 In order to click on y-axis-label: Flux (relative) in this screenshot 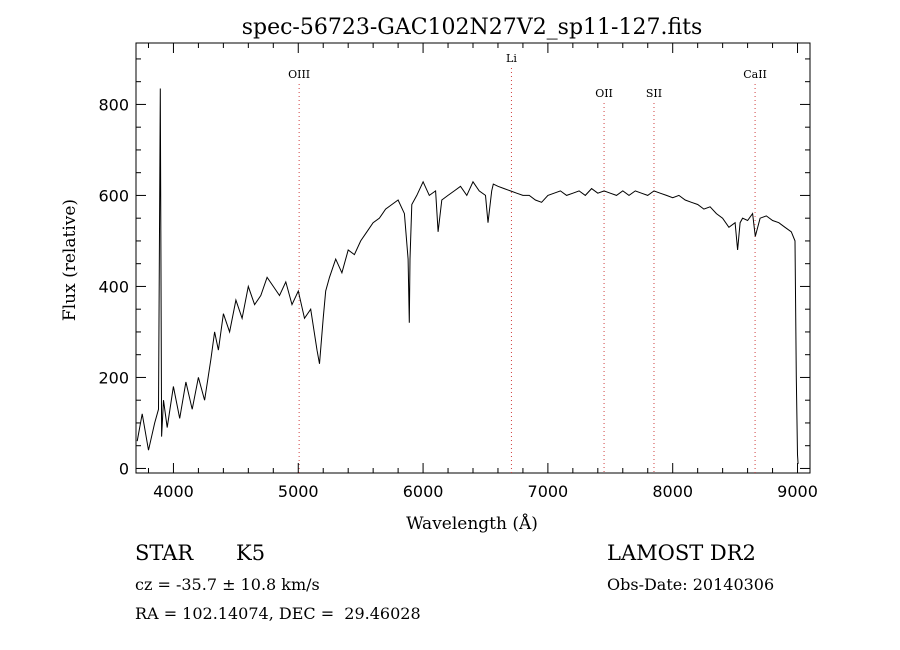, I will do `click(70, 260)`.